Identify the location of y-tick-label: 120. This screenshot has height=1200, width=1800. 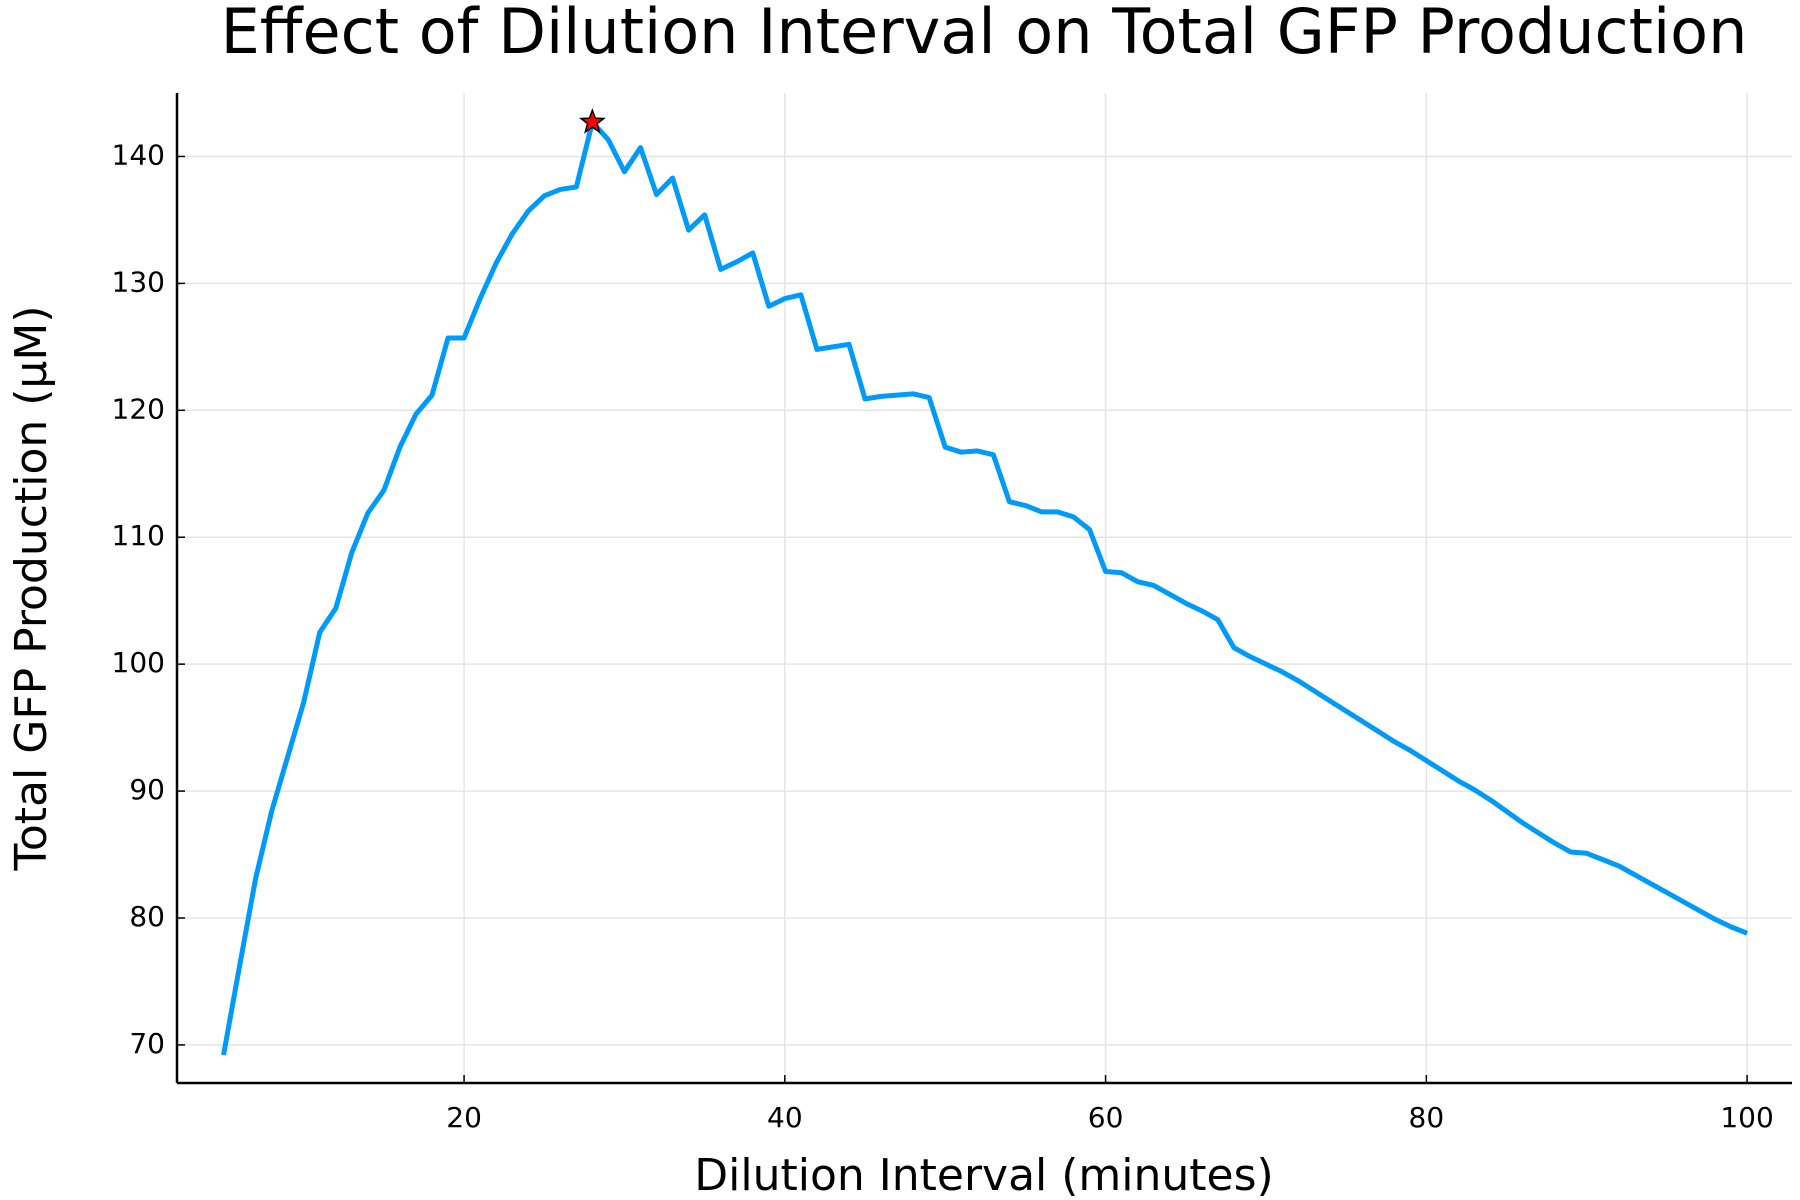
(138, 408).